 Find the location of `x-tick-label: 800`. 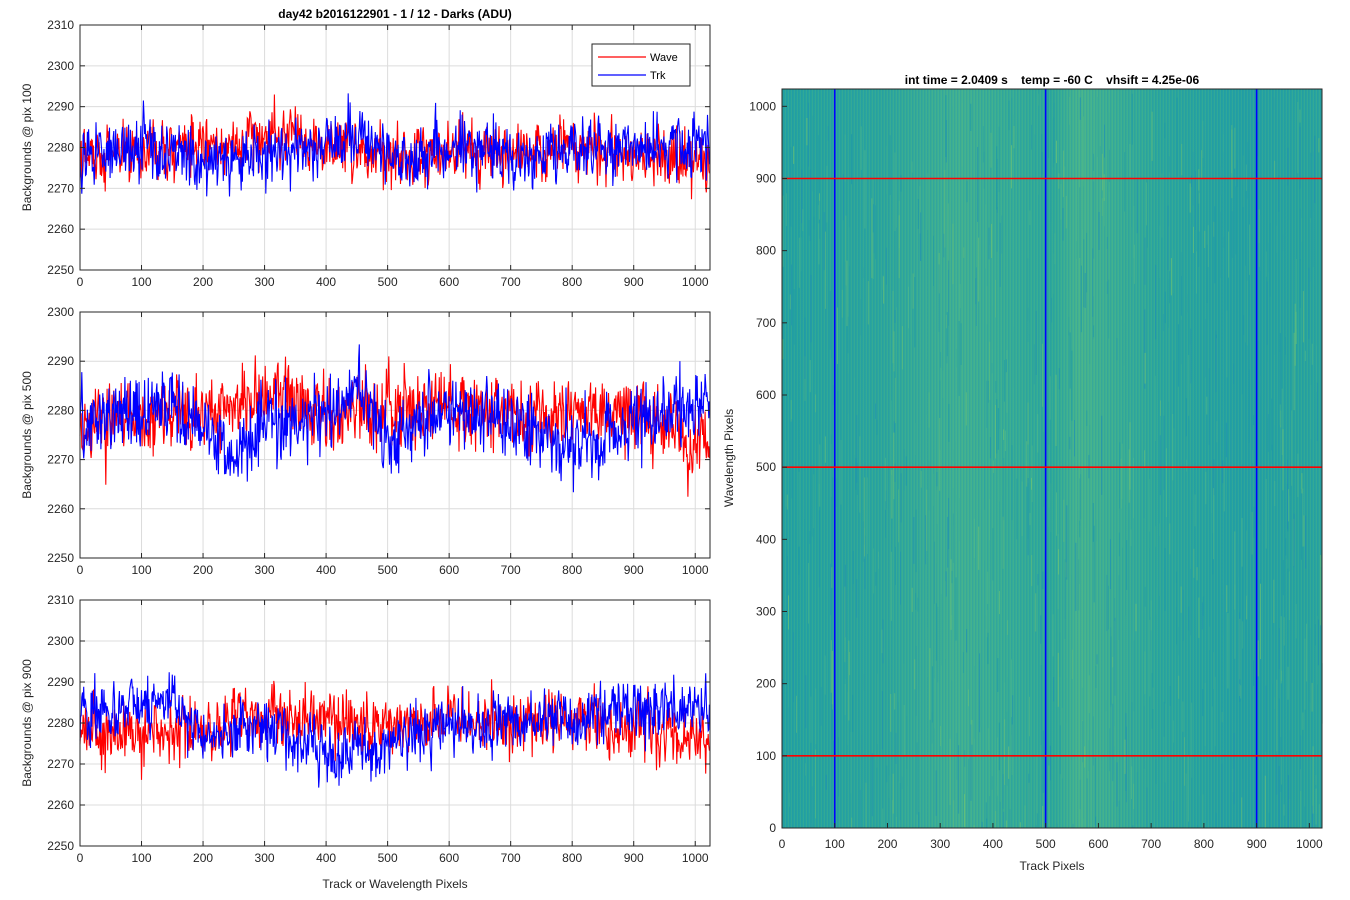

x-tick-label: 800 is located at coordinates (572, 282).